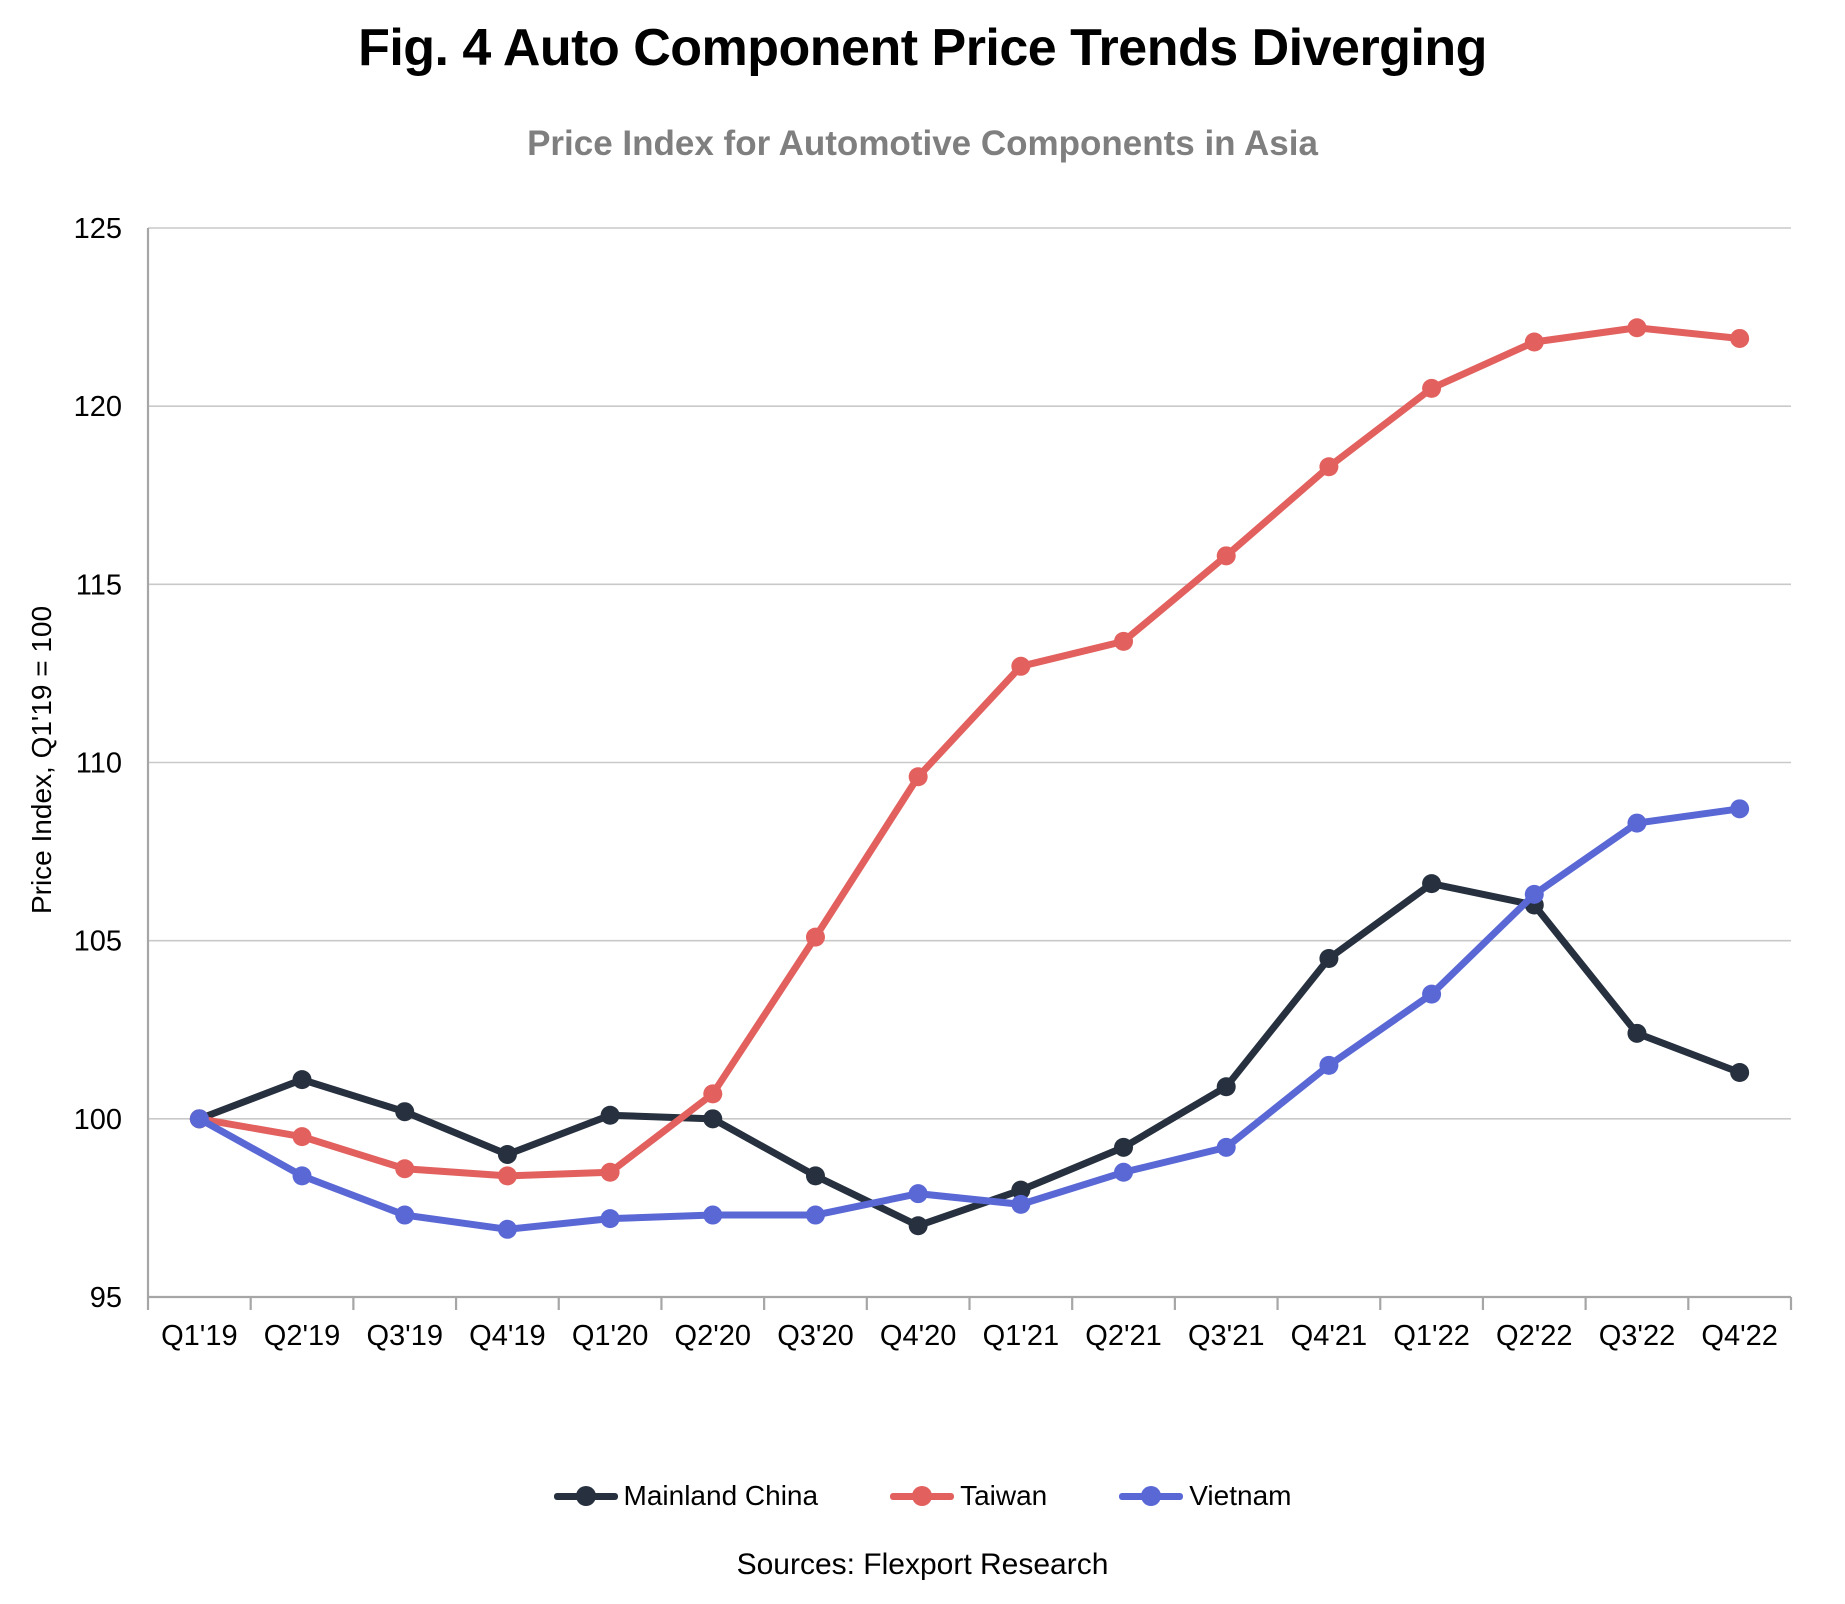 The width and height of the screenshot is (1845, 1604). What do you see at coordinates (922, 1564) in the screenshot?
I see `source-note: Sources: Flexport Research` at bounding box center [922, 1564].